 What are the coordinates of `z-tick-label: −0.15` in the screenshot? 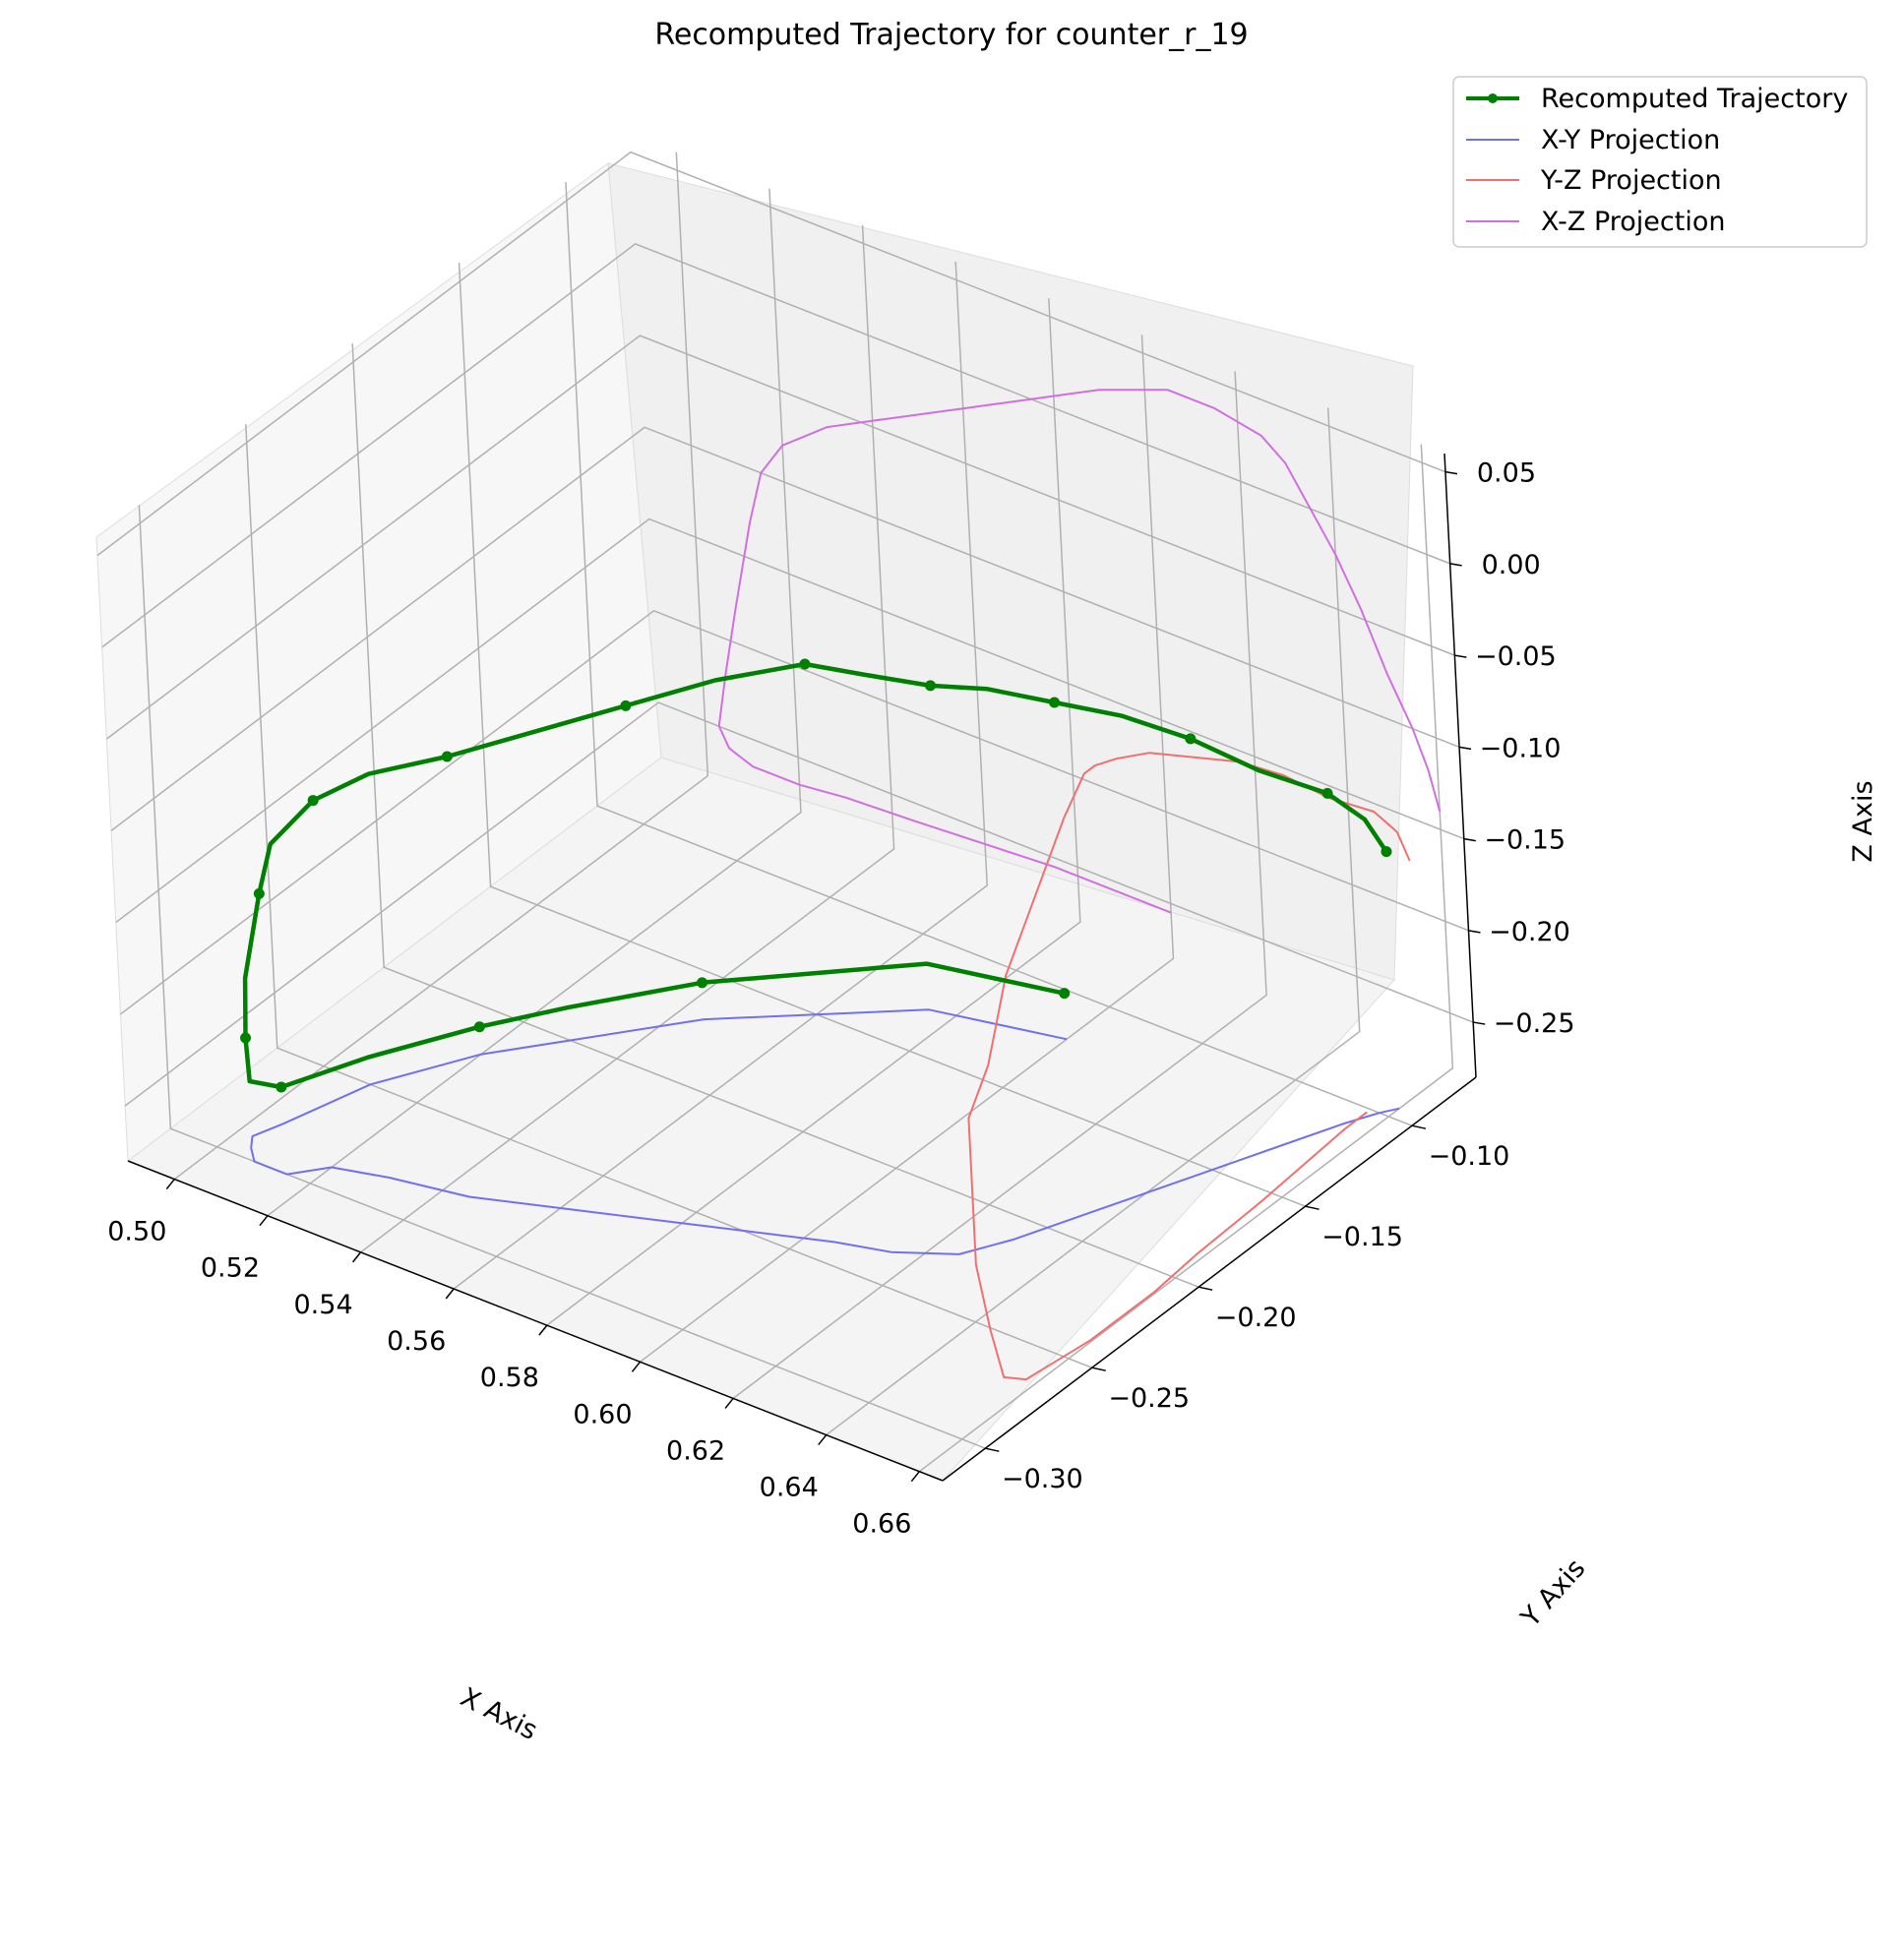 It's located at (1525, 840).